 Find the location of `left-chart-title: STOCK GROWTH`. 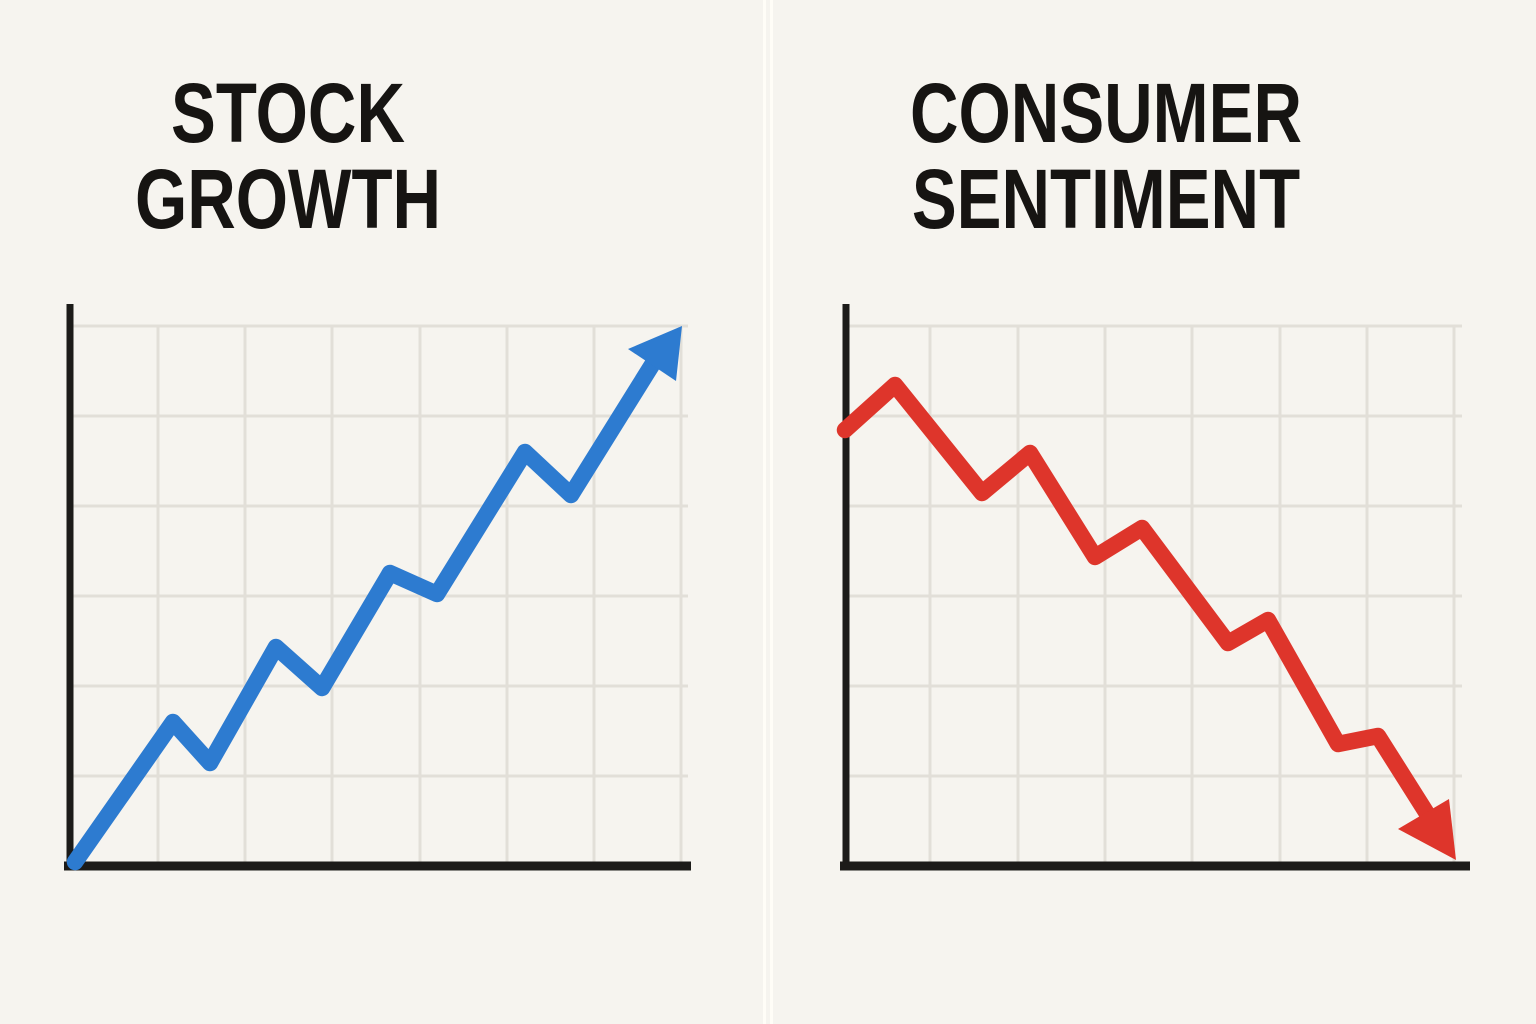

left-chart-title: STOCK GROWTH is located at coordinates (288, 156).